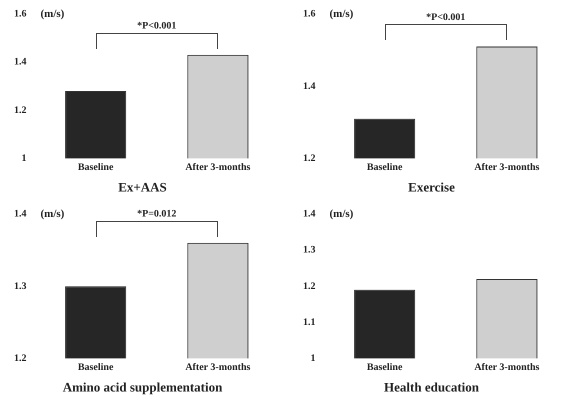  I want to click on text: Amino acid supplementation, so click(143, 387).